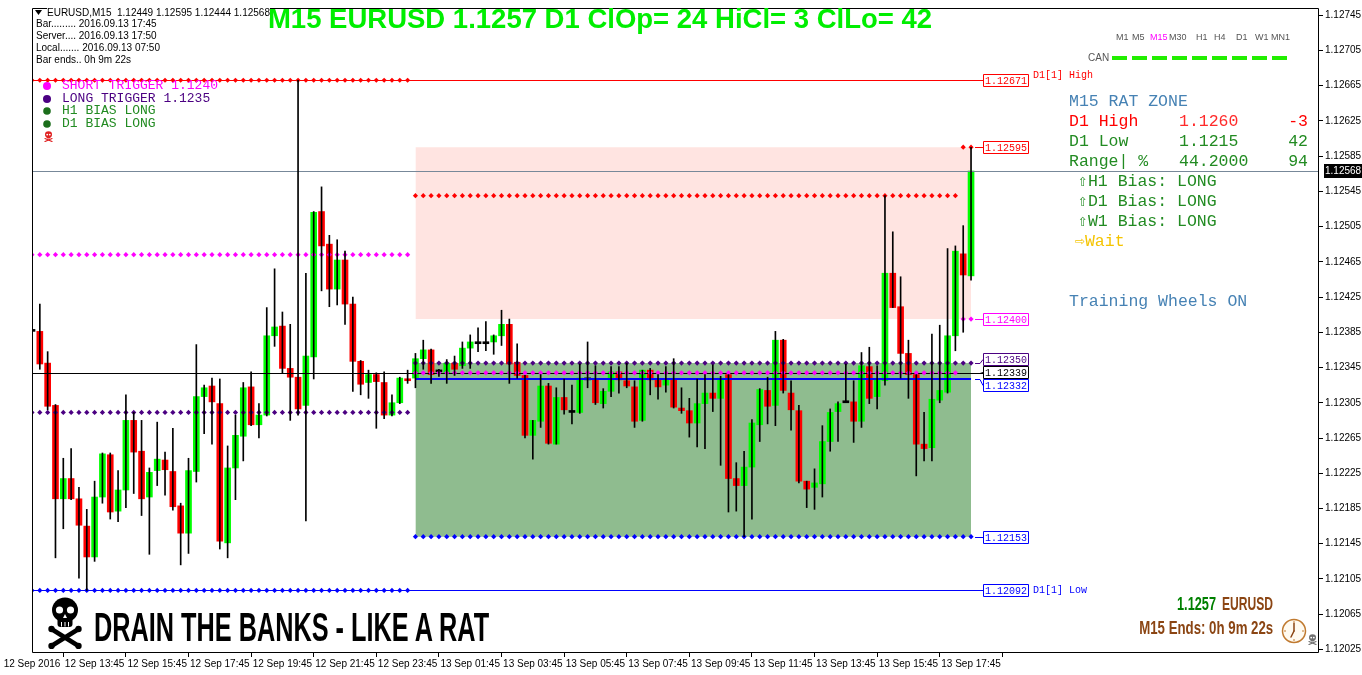  I want to click on annotation: M15, so click(1159, 37).